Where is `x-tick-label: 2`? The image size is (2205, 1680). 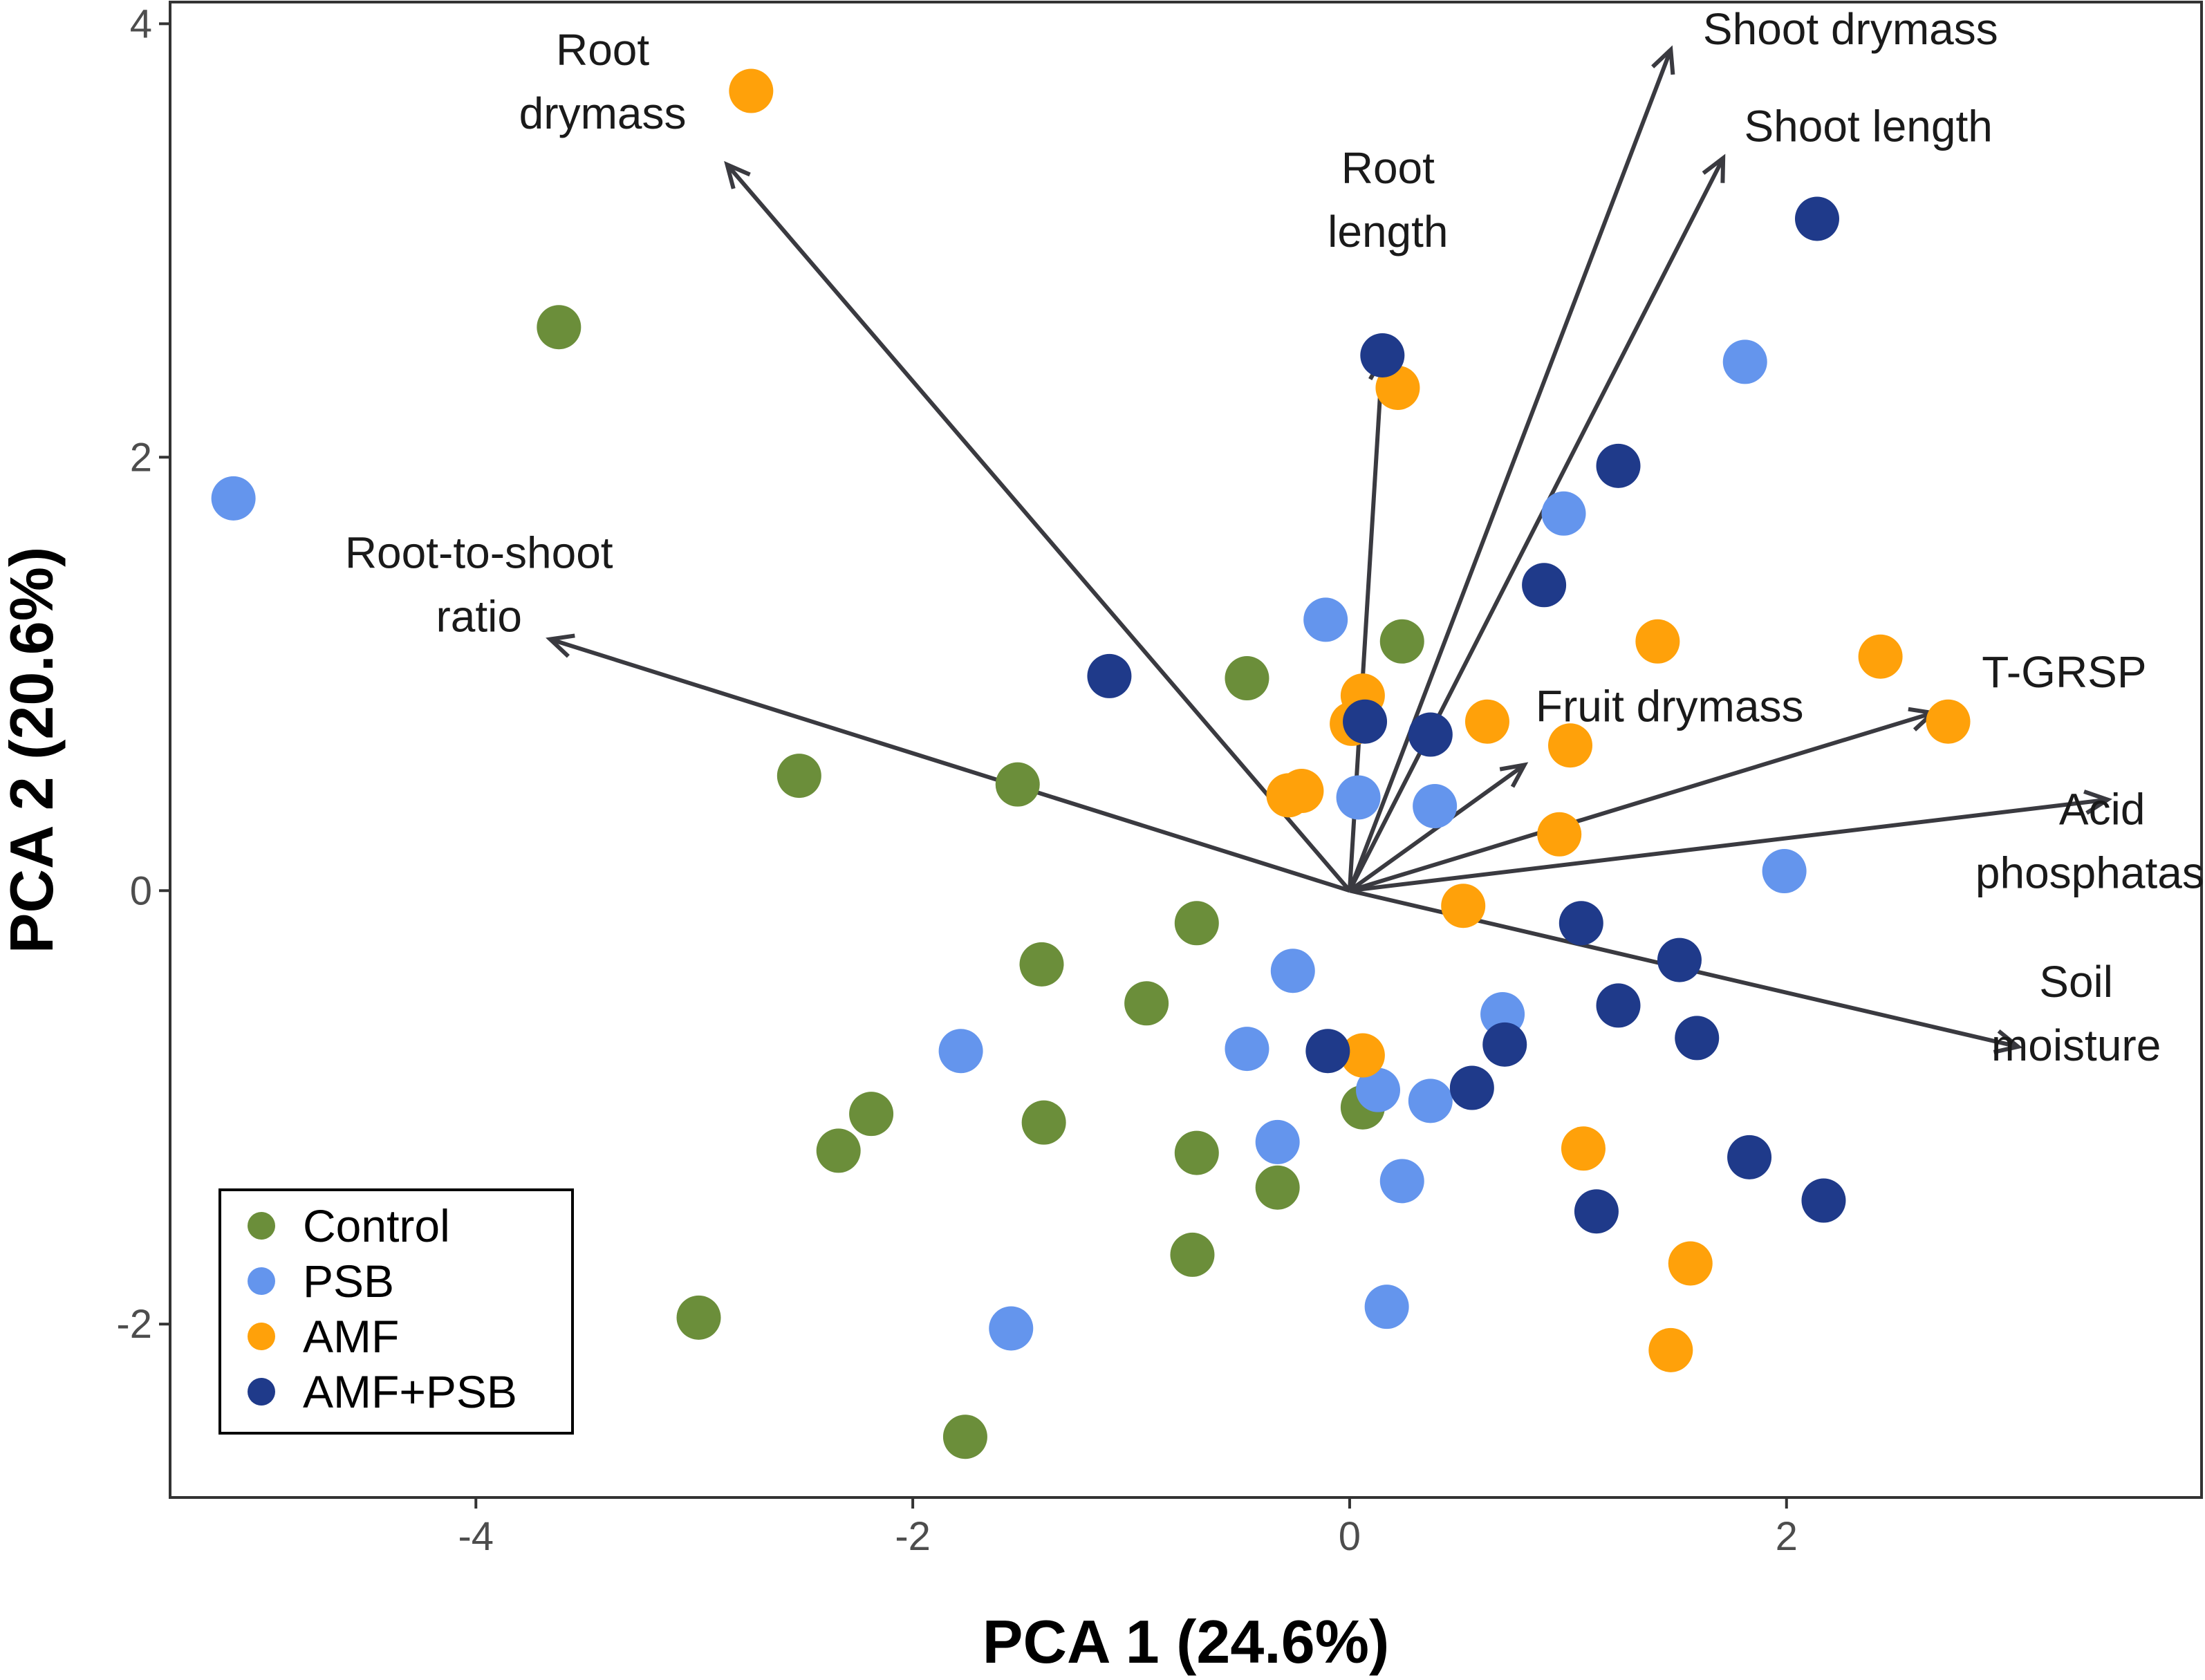
x-tick-label: 2 is located at coordinates (1787, 1536).